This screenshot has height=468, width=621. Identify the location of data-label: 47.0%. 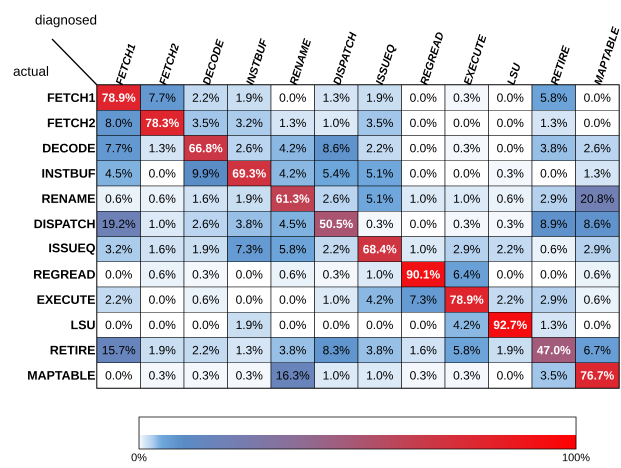
(553, 350).